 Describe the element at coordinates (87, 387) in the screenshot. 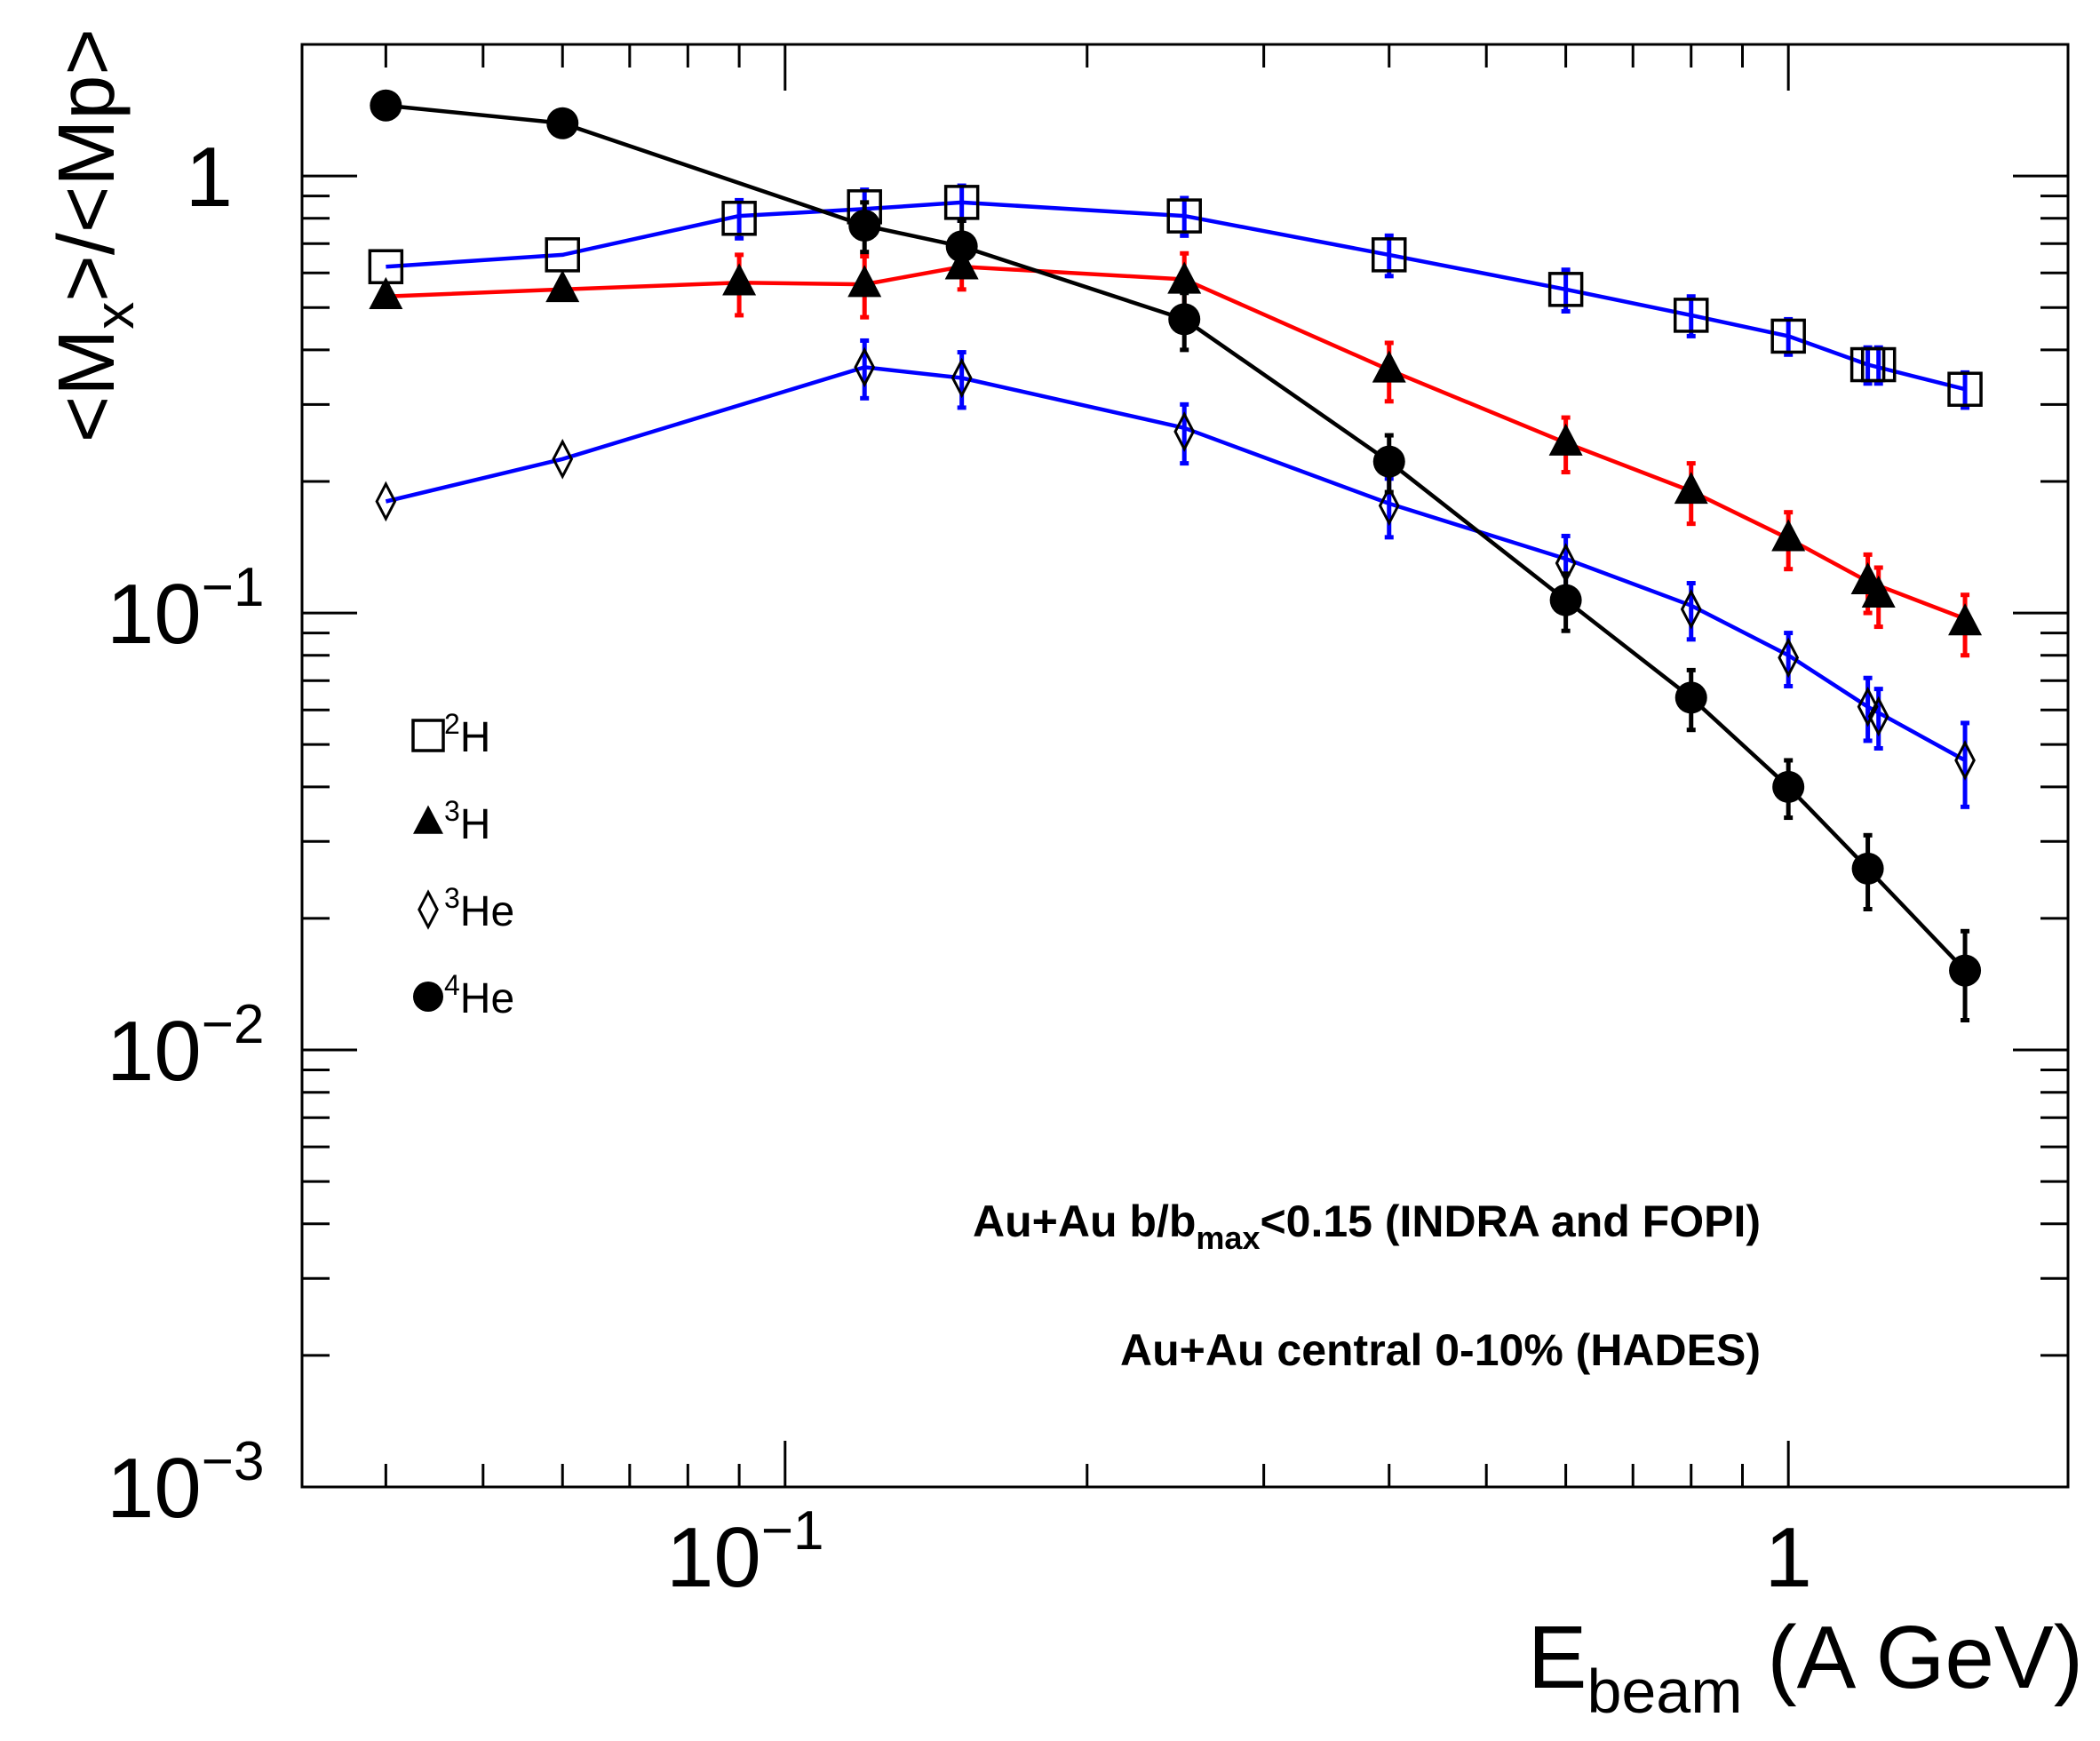

I see `y-axis-title-part1: <M` at that location.